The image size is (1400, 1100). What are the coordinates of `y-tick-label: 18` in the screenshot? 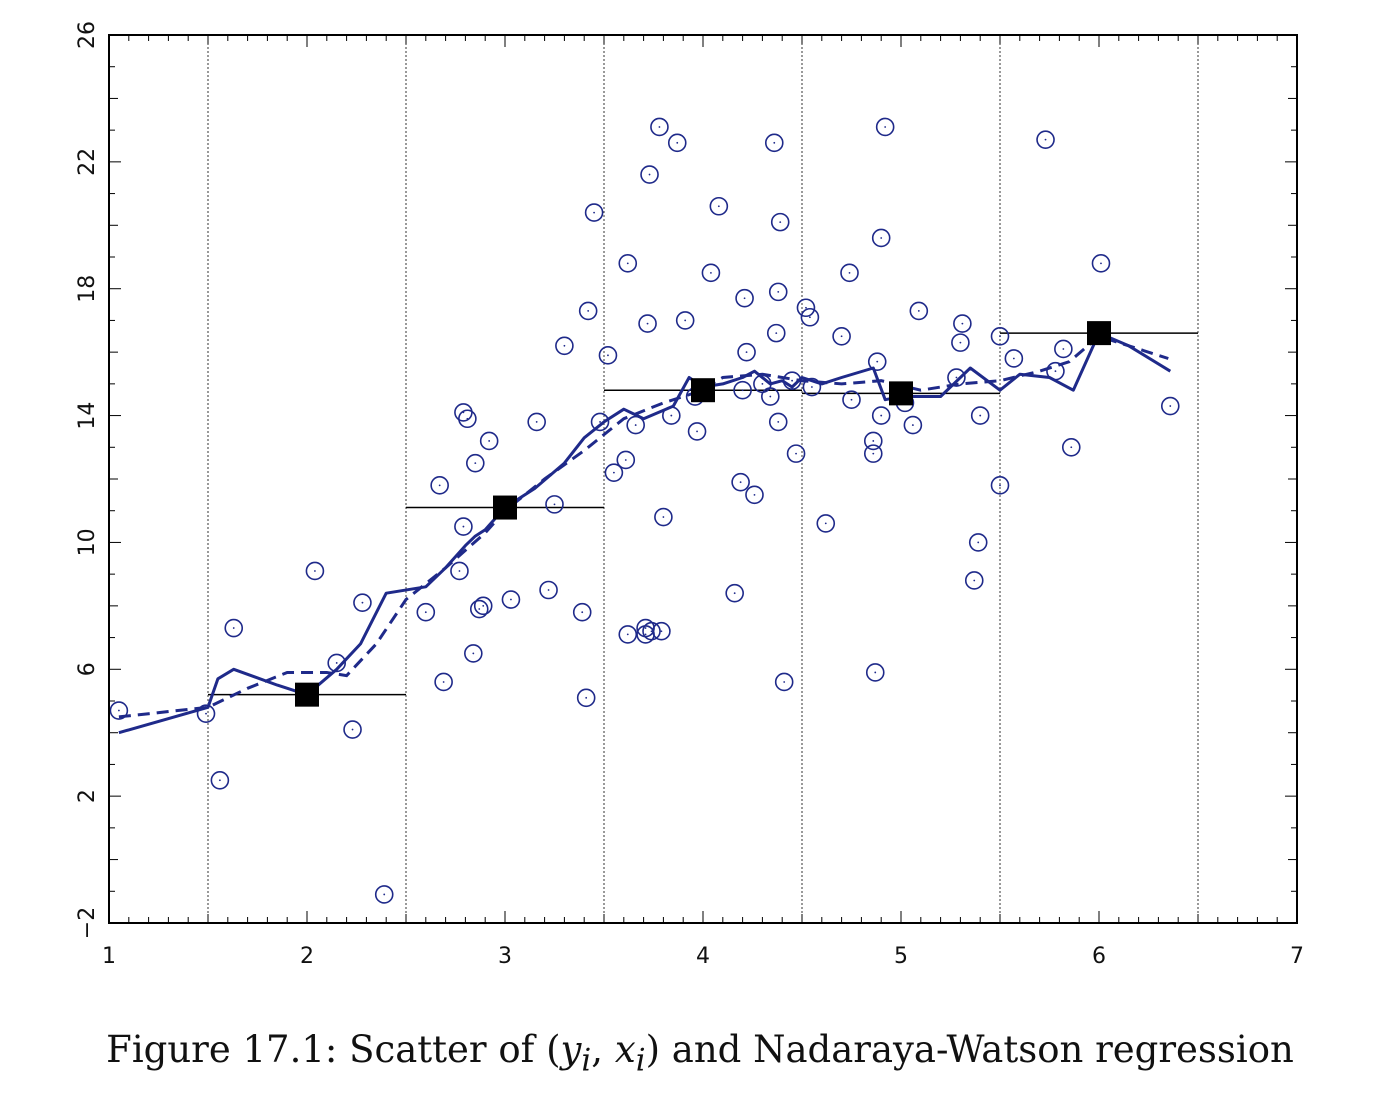 It's located at (87, 289).